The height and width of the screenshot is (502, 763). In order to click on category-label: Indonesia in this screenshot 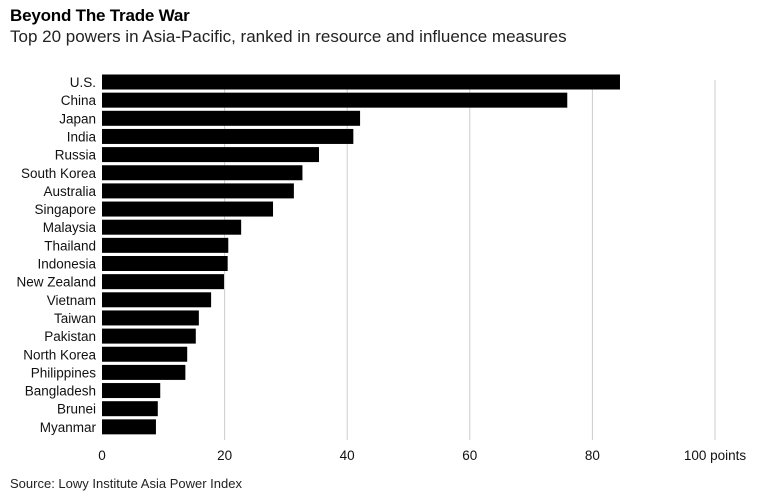, I will do `click(66, 264)`.